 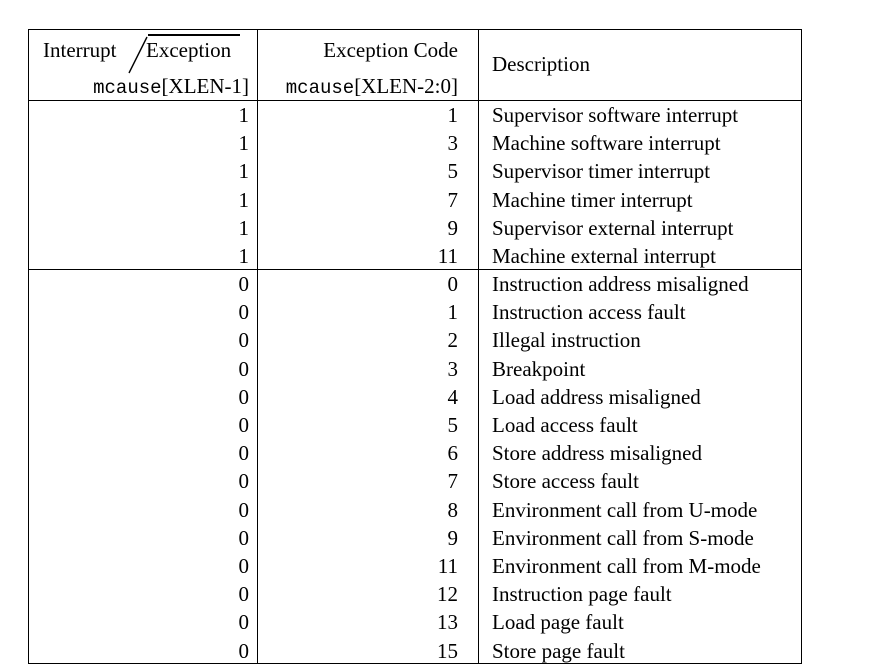 I want to click on group-divider, so click(x=415, y=269).